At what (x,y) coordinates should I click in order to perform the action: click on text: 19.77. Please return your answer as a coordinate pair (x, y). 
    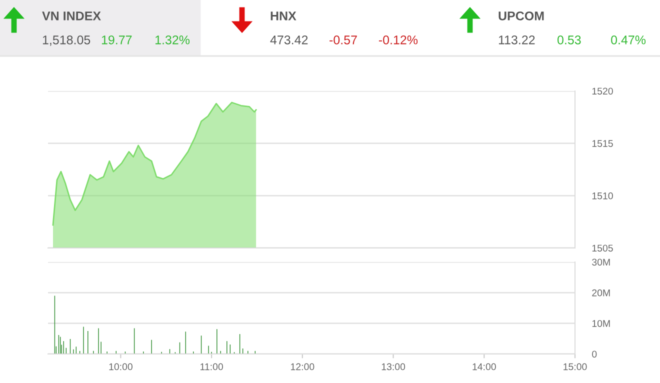
    Looking at the image, I should click on (117, 40).